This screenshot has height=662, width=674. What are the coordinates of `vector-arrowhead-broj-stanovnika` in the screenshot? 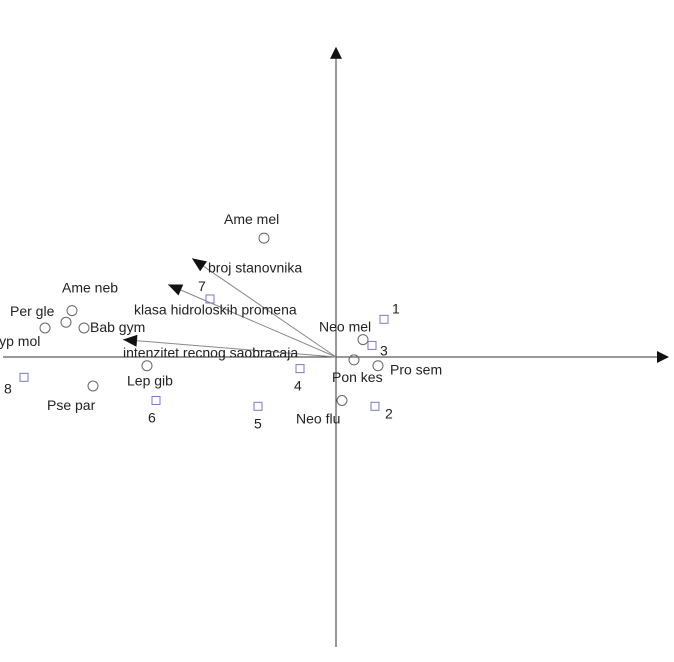 It's located at (199, 265).